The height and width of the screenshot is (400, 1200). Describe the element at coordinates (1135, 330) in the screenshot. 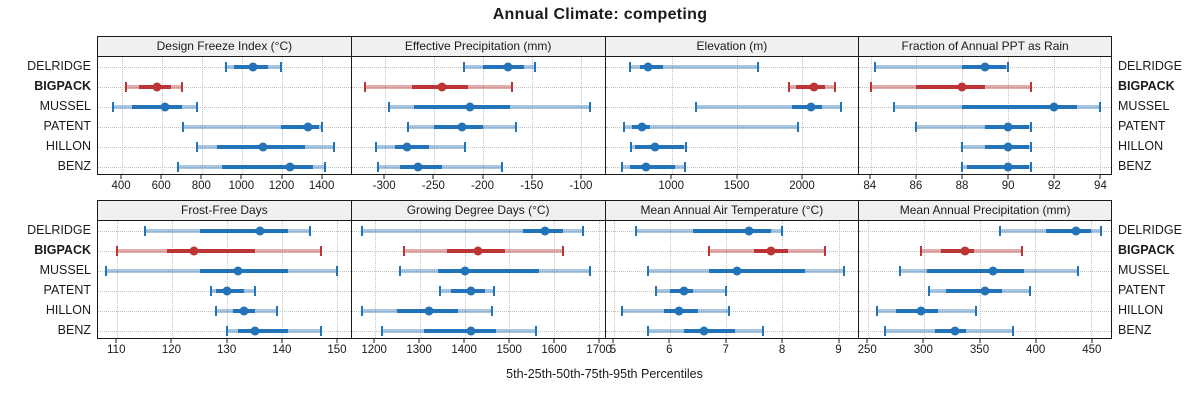

I see `category-label: BENZ` at that location.